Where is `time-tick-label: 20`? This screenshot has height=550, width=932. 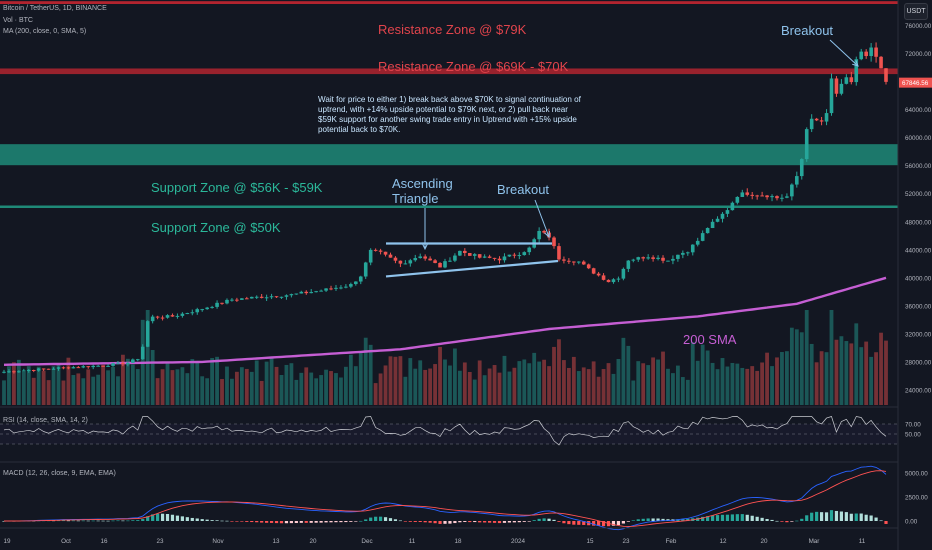 time-tick-label: 20 is located at coordinates (313, 541).